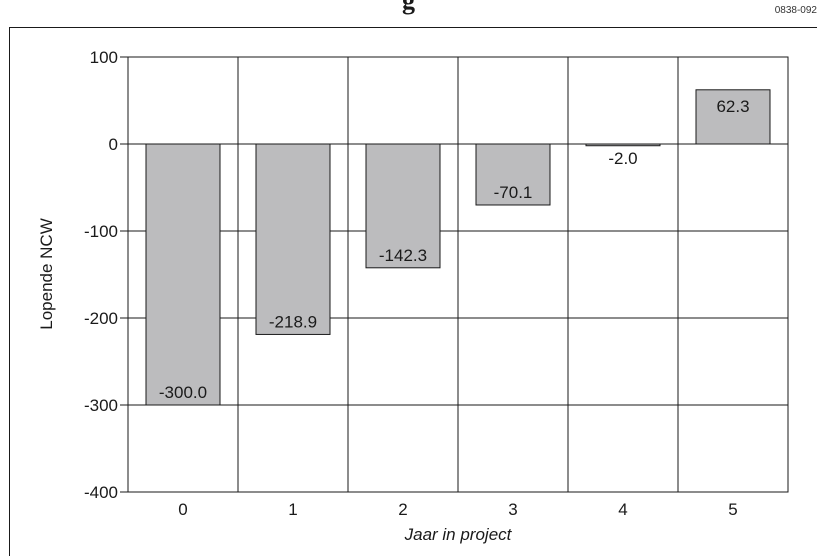 The height and width of the screenshot is (556, 817). I want to click on y-tick-label: -200, so click(101, 318).